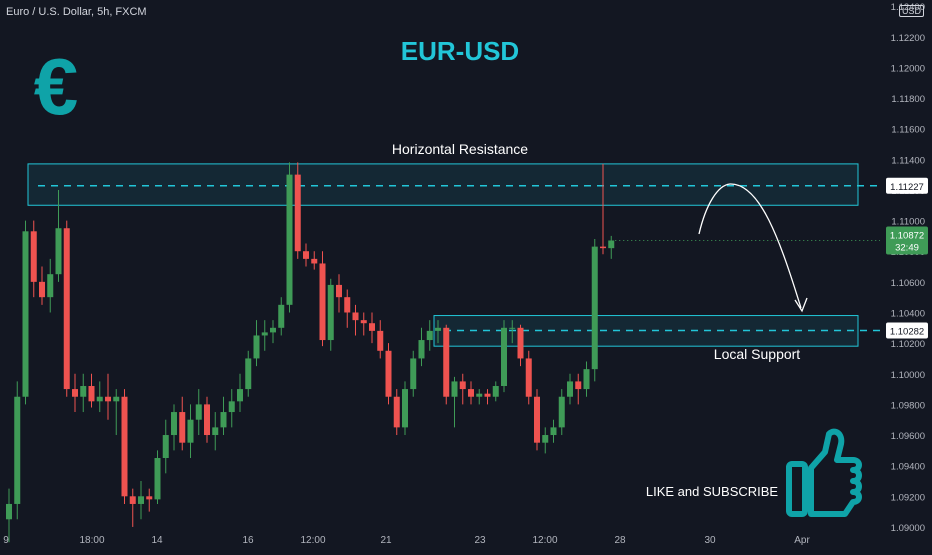  I want to click on resistance-label: Horizontal Resistance, so click(460, 149).